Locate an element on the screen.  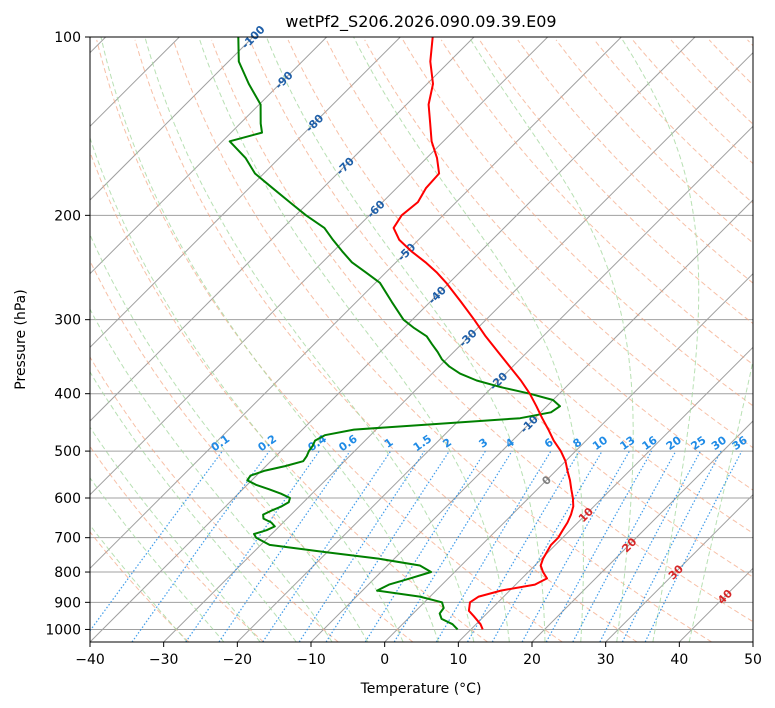
y-tick-label: 700 is located at coordinates (67, 539).